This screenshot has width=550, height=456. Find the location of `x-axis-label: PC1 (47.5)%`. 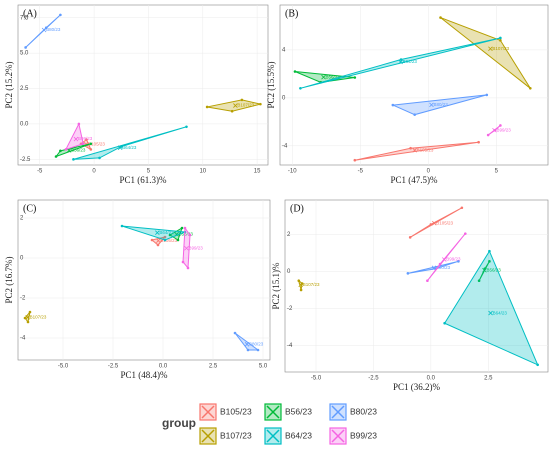

x-axis-label: PC1 (47.5)% is located at coordinates (415, 180).